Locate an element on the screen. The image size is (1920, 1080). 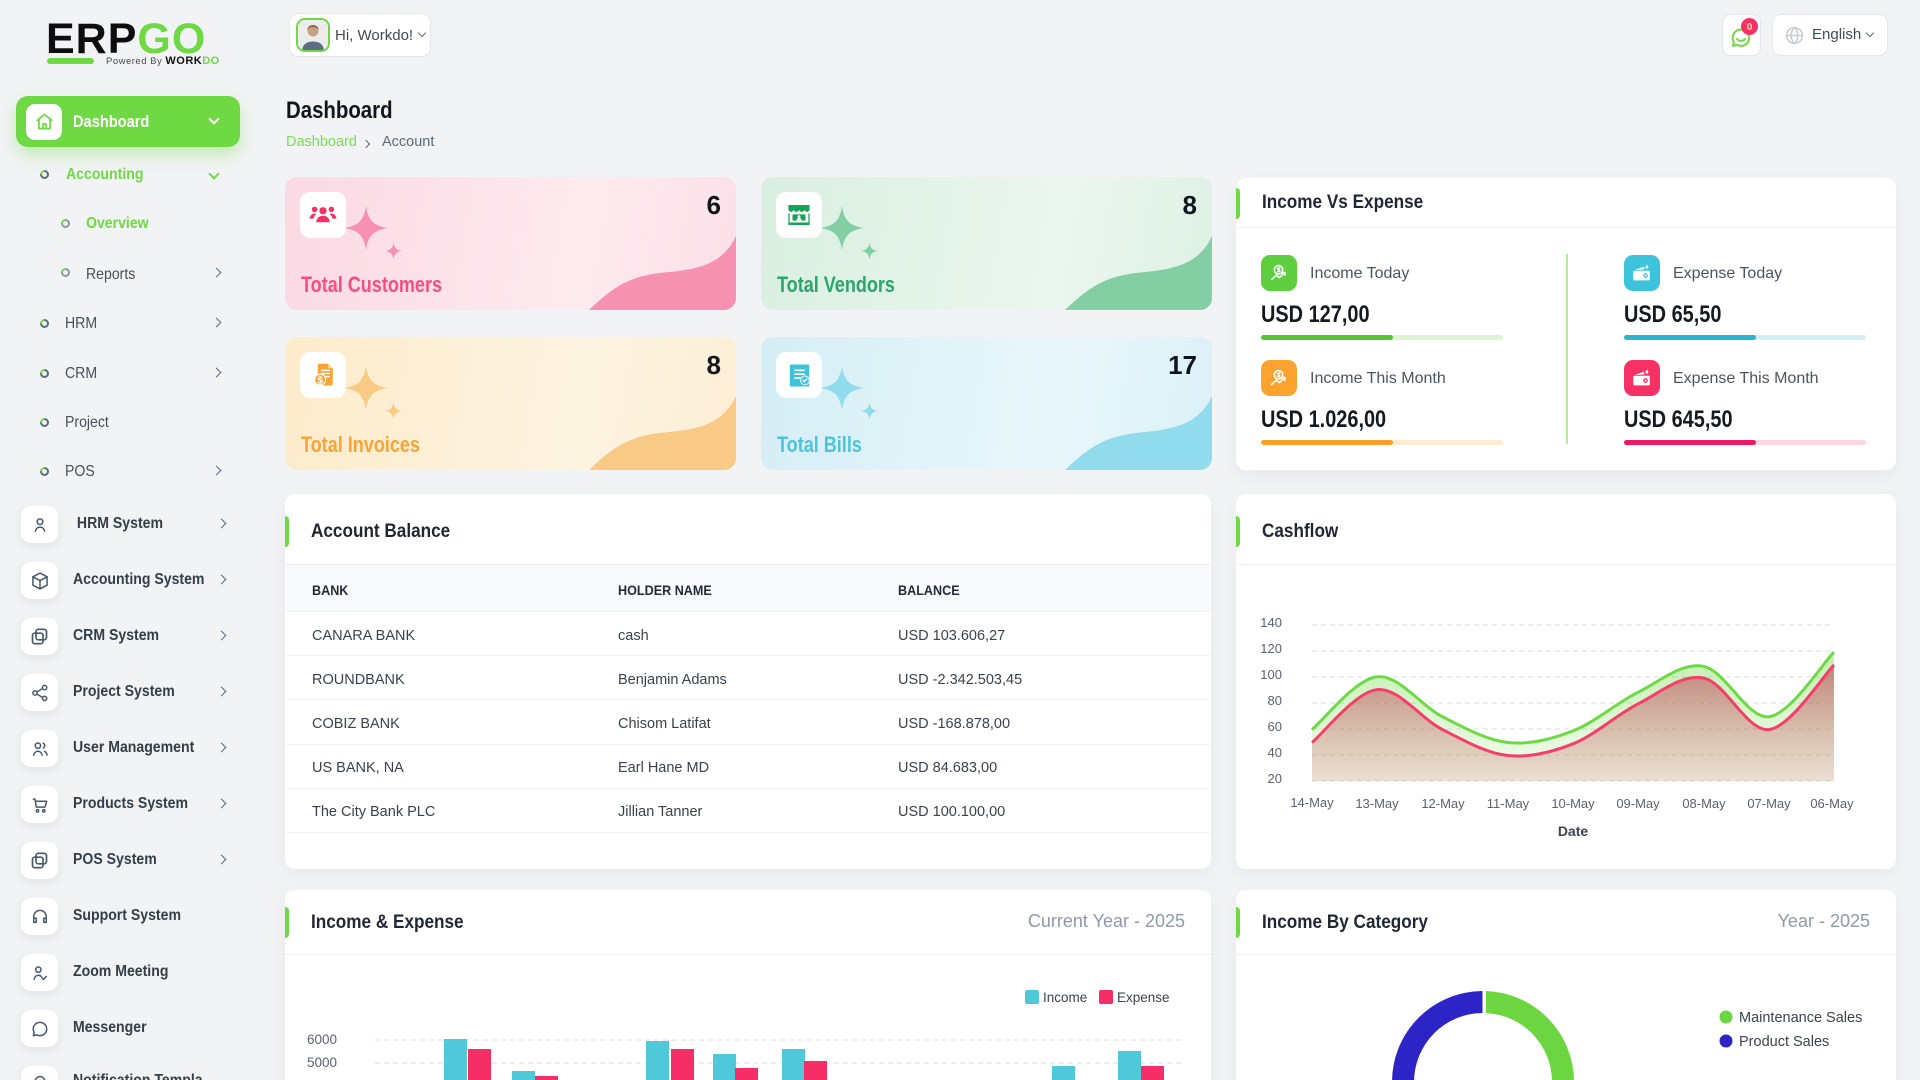
svg-text: 12-May is located at coordinates (1443, 803).